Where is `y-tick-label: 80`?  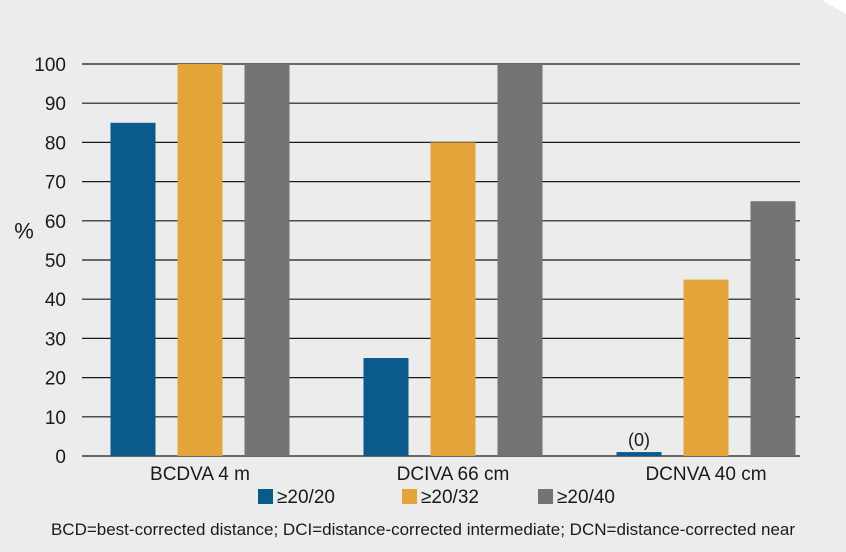 y-tick-label: 80 is located at coordinates (55, 143).